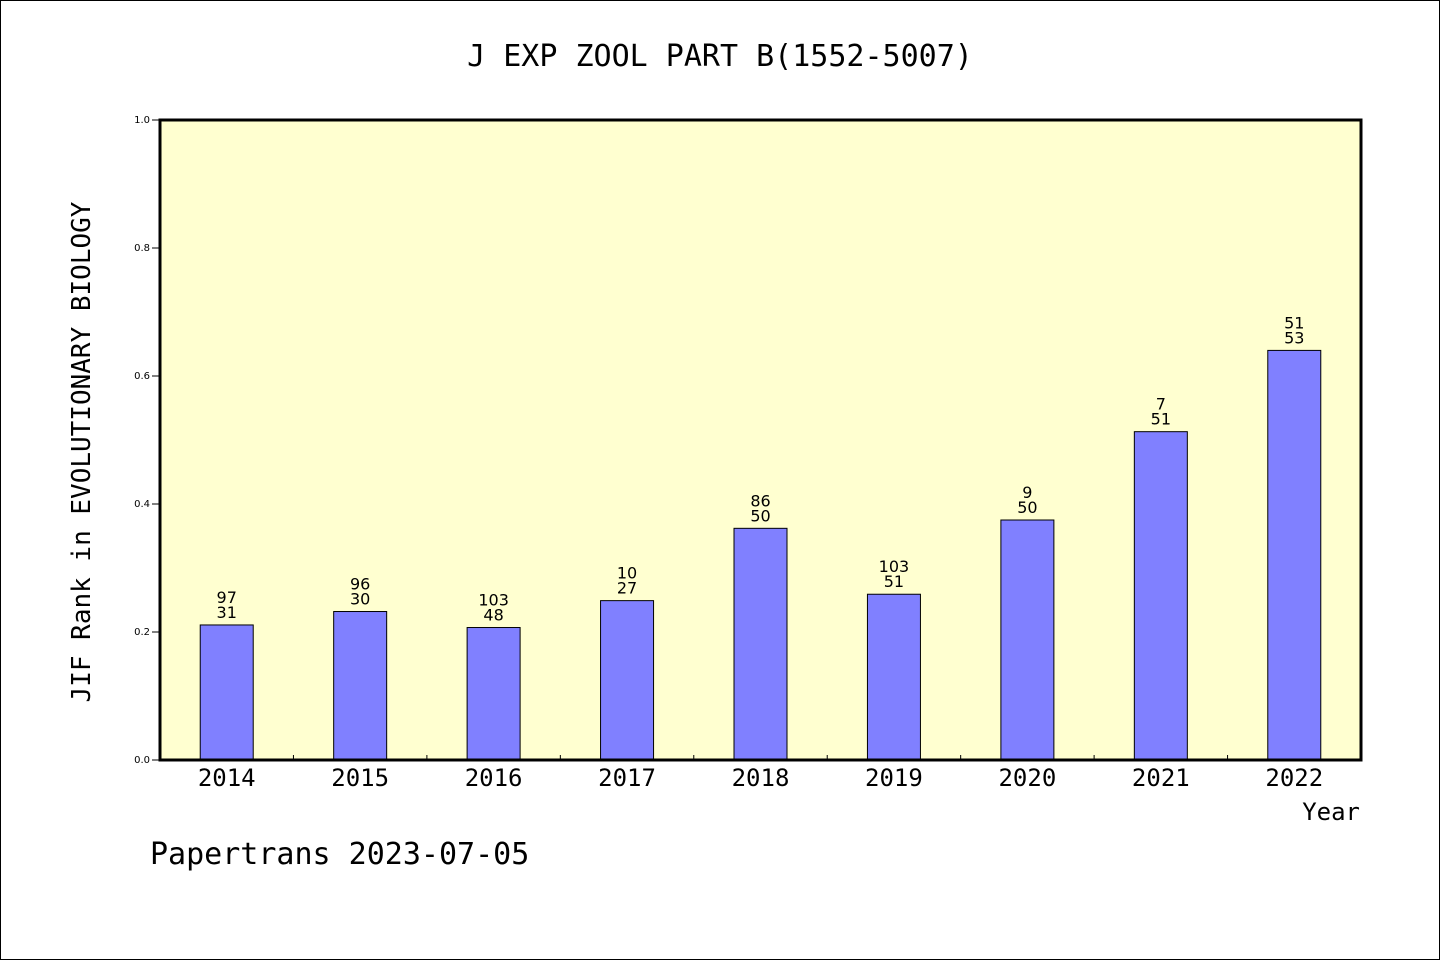 The height and width of the screenshot is (960, 1440). Describe the element at coordinates (227, 778) in the screenshot. I see `x-tick-label: 2014` at that location.